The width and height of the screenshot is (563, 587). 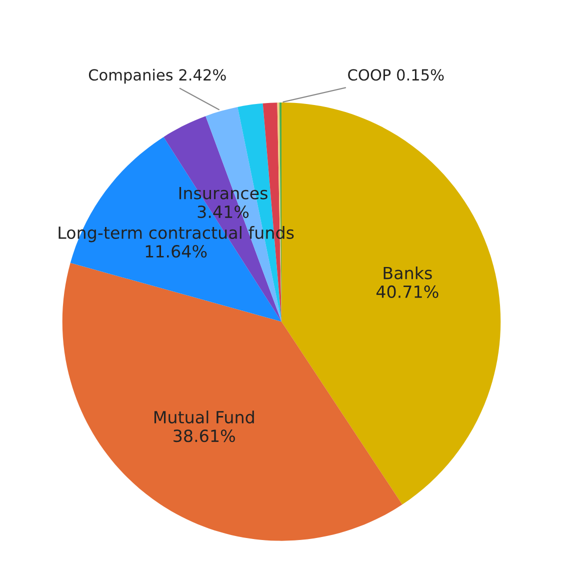 What do you see at coordinates (407, 291) in the screenshot?
I see `data-label: 40.71%` at bounding box center [407, 291].